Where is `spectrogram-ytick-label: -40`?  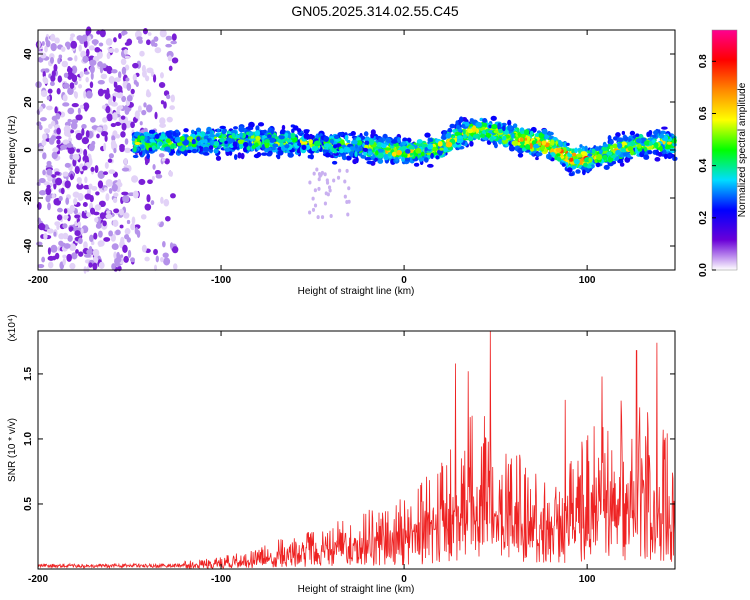
spectrogram-ytick-label: -40 is located at coordinates (28, 245).